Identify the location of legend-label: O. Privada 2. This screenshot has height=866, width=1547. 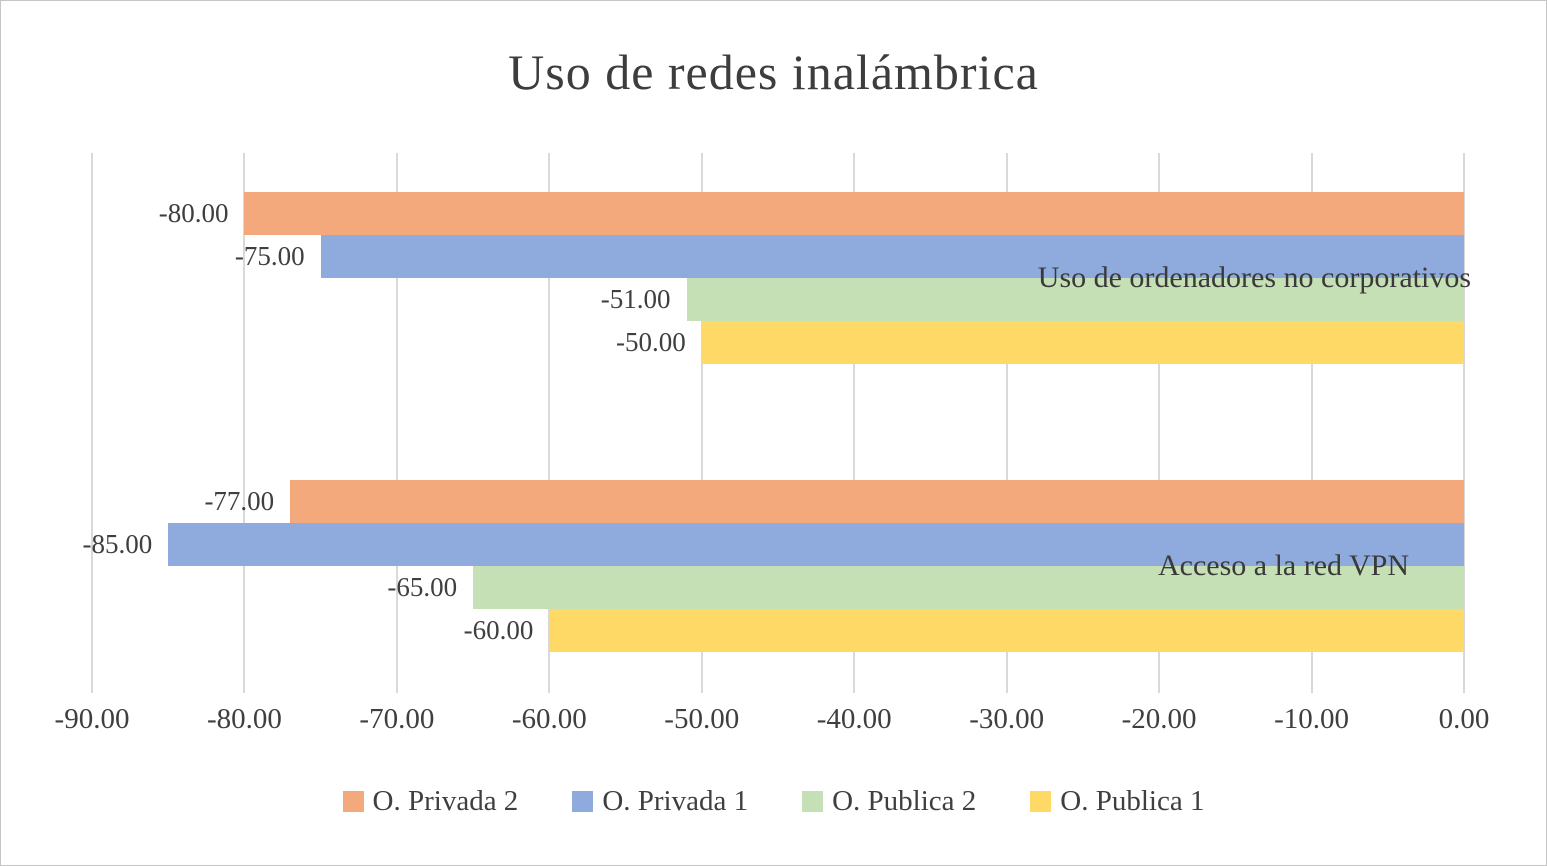
(445, 801).